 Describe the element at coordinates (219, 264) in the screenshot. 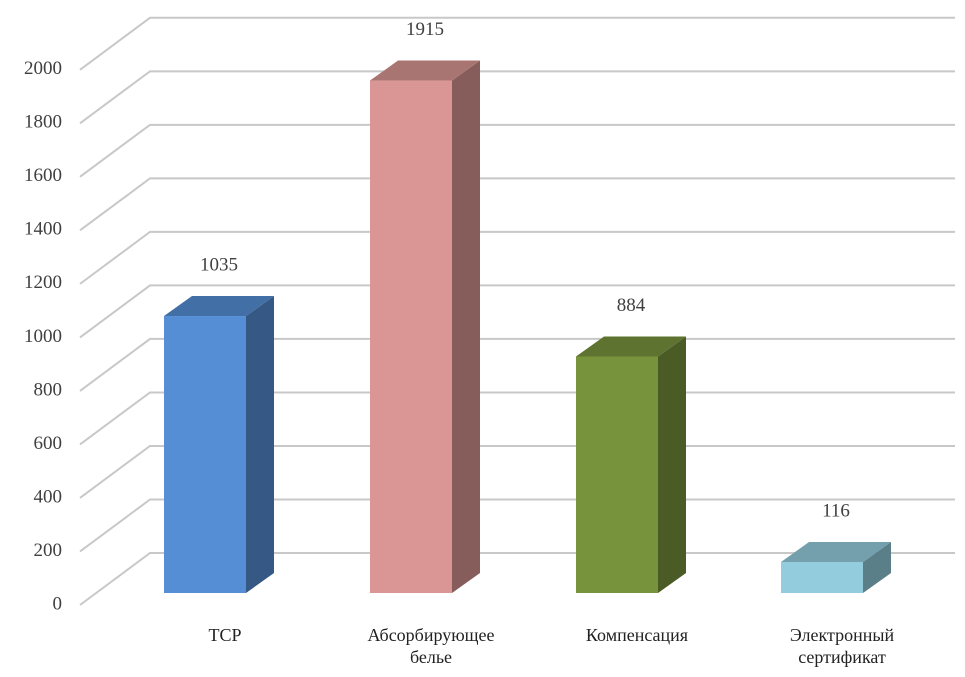

I see `data-label: 1035` at that location.